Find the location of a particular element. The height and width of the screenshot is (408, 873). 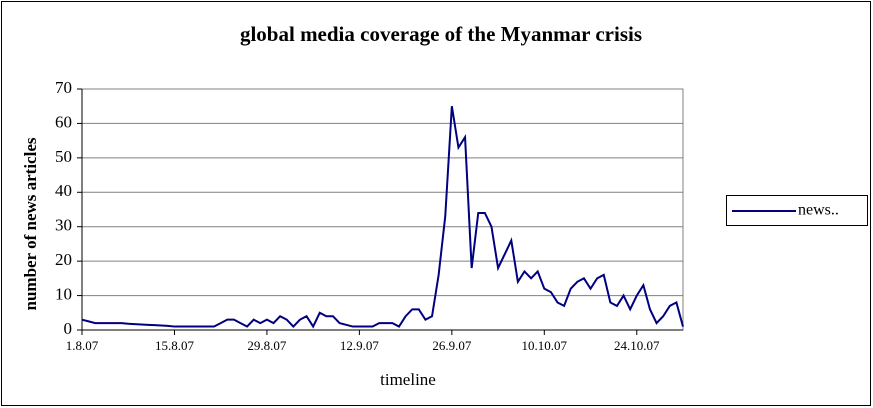

y-tick-label: 40 is located at coordinates (63, 190).